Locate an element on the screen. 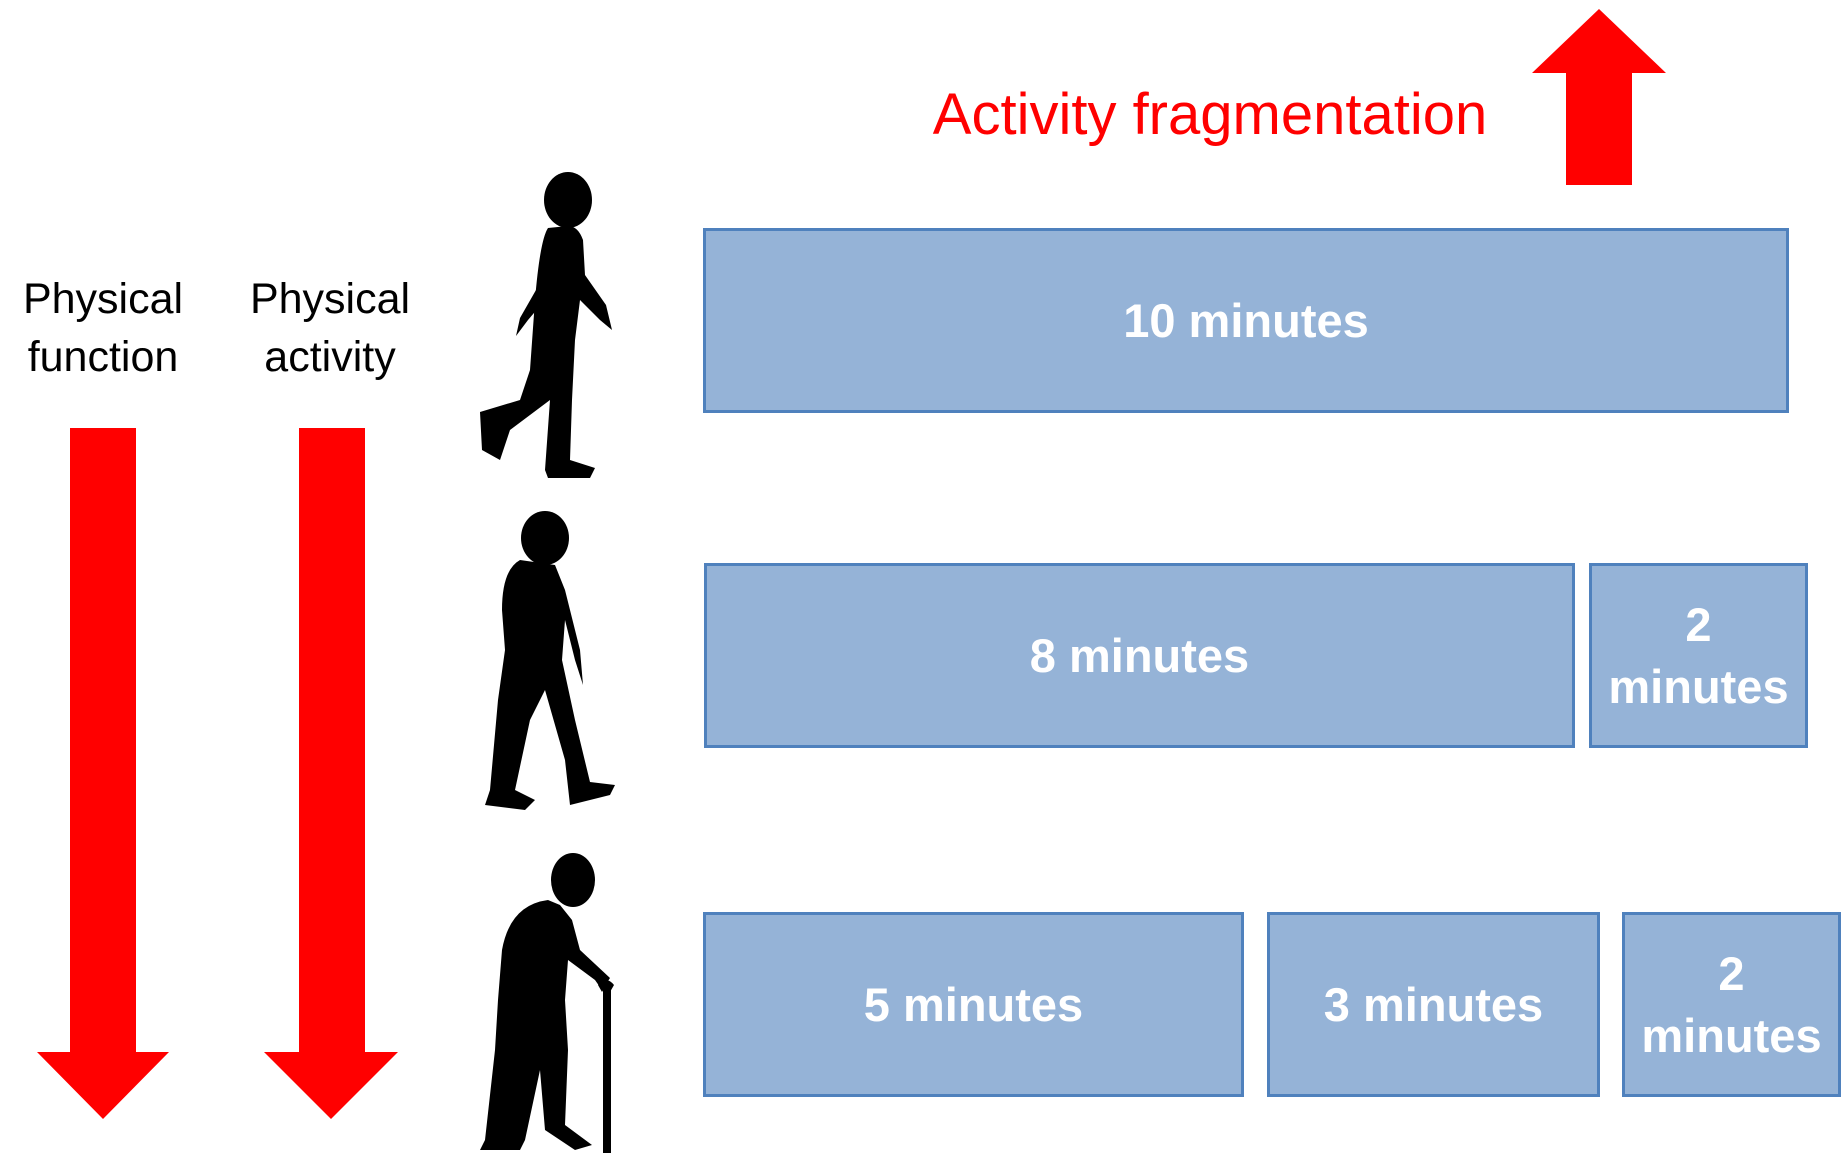 The height and width of the screenshot is (1153, 1843). activity-bout: 5 minutes is located at coordinates (973, 1004).